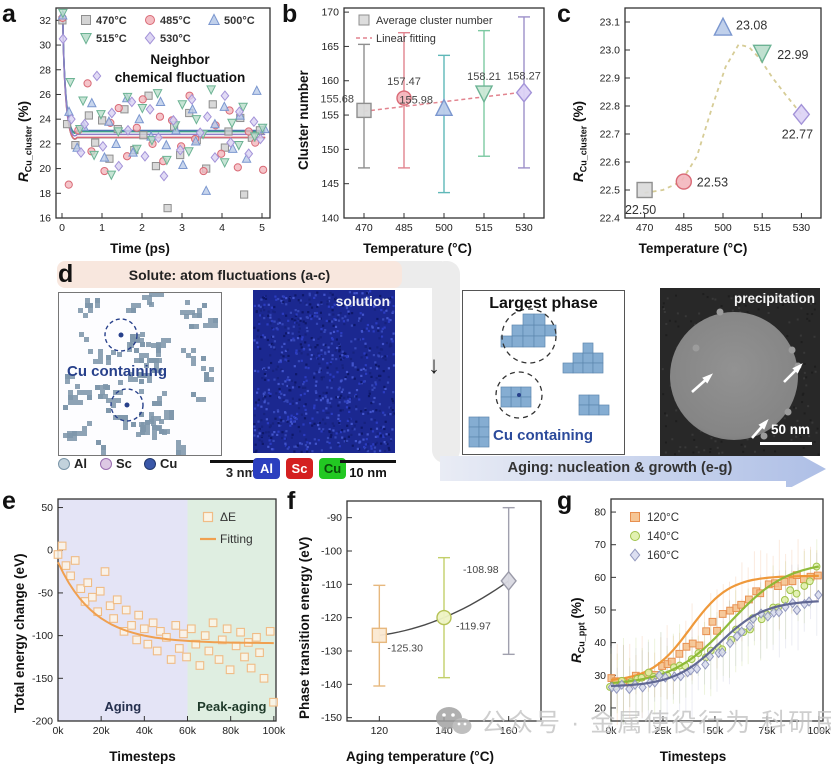  I want to click on svg-text: 22.9, so click(610, 79).